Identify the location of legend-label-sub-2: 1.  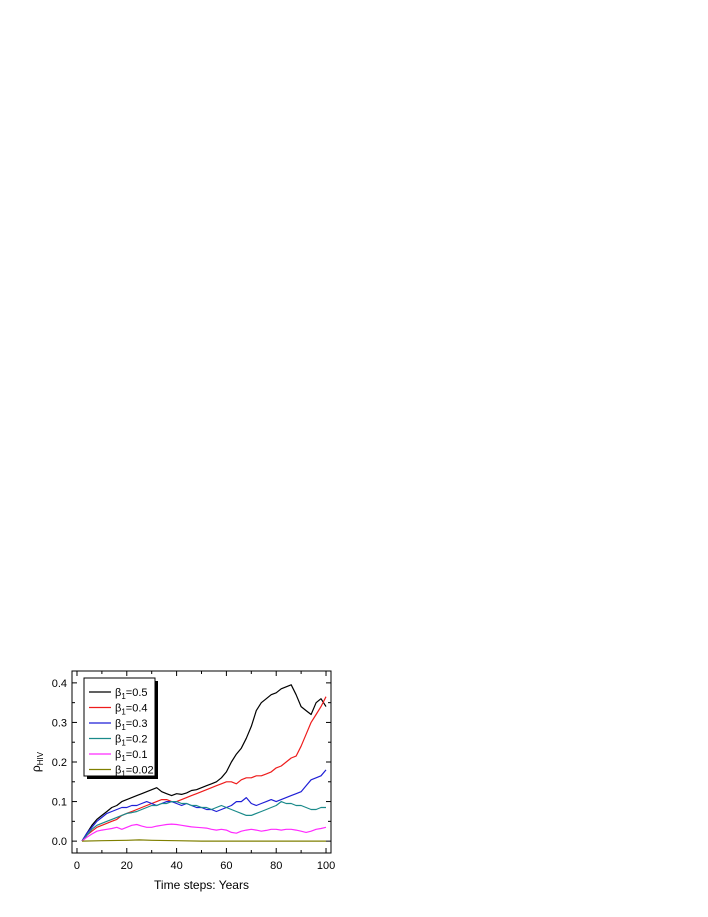
(123, 712).